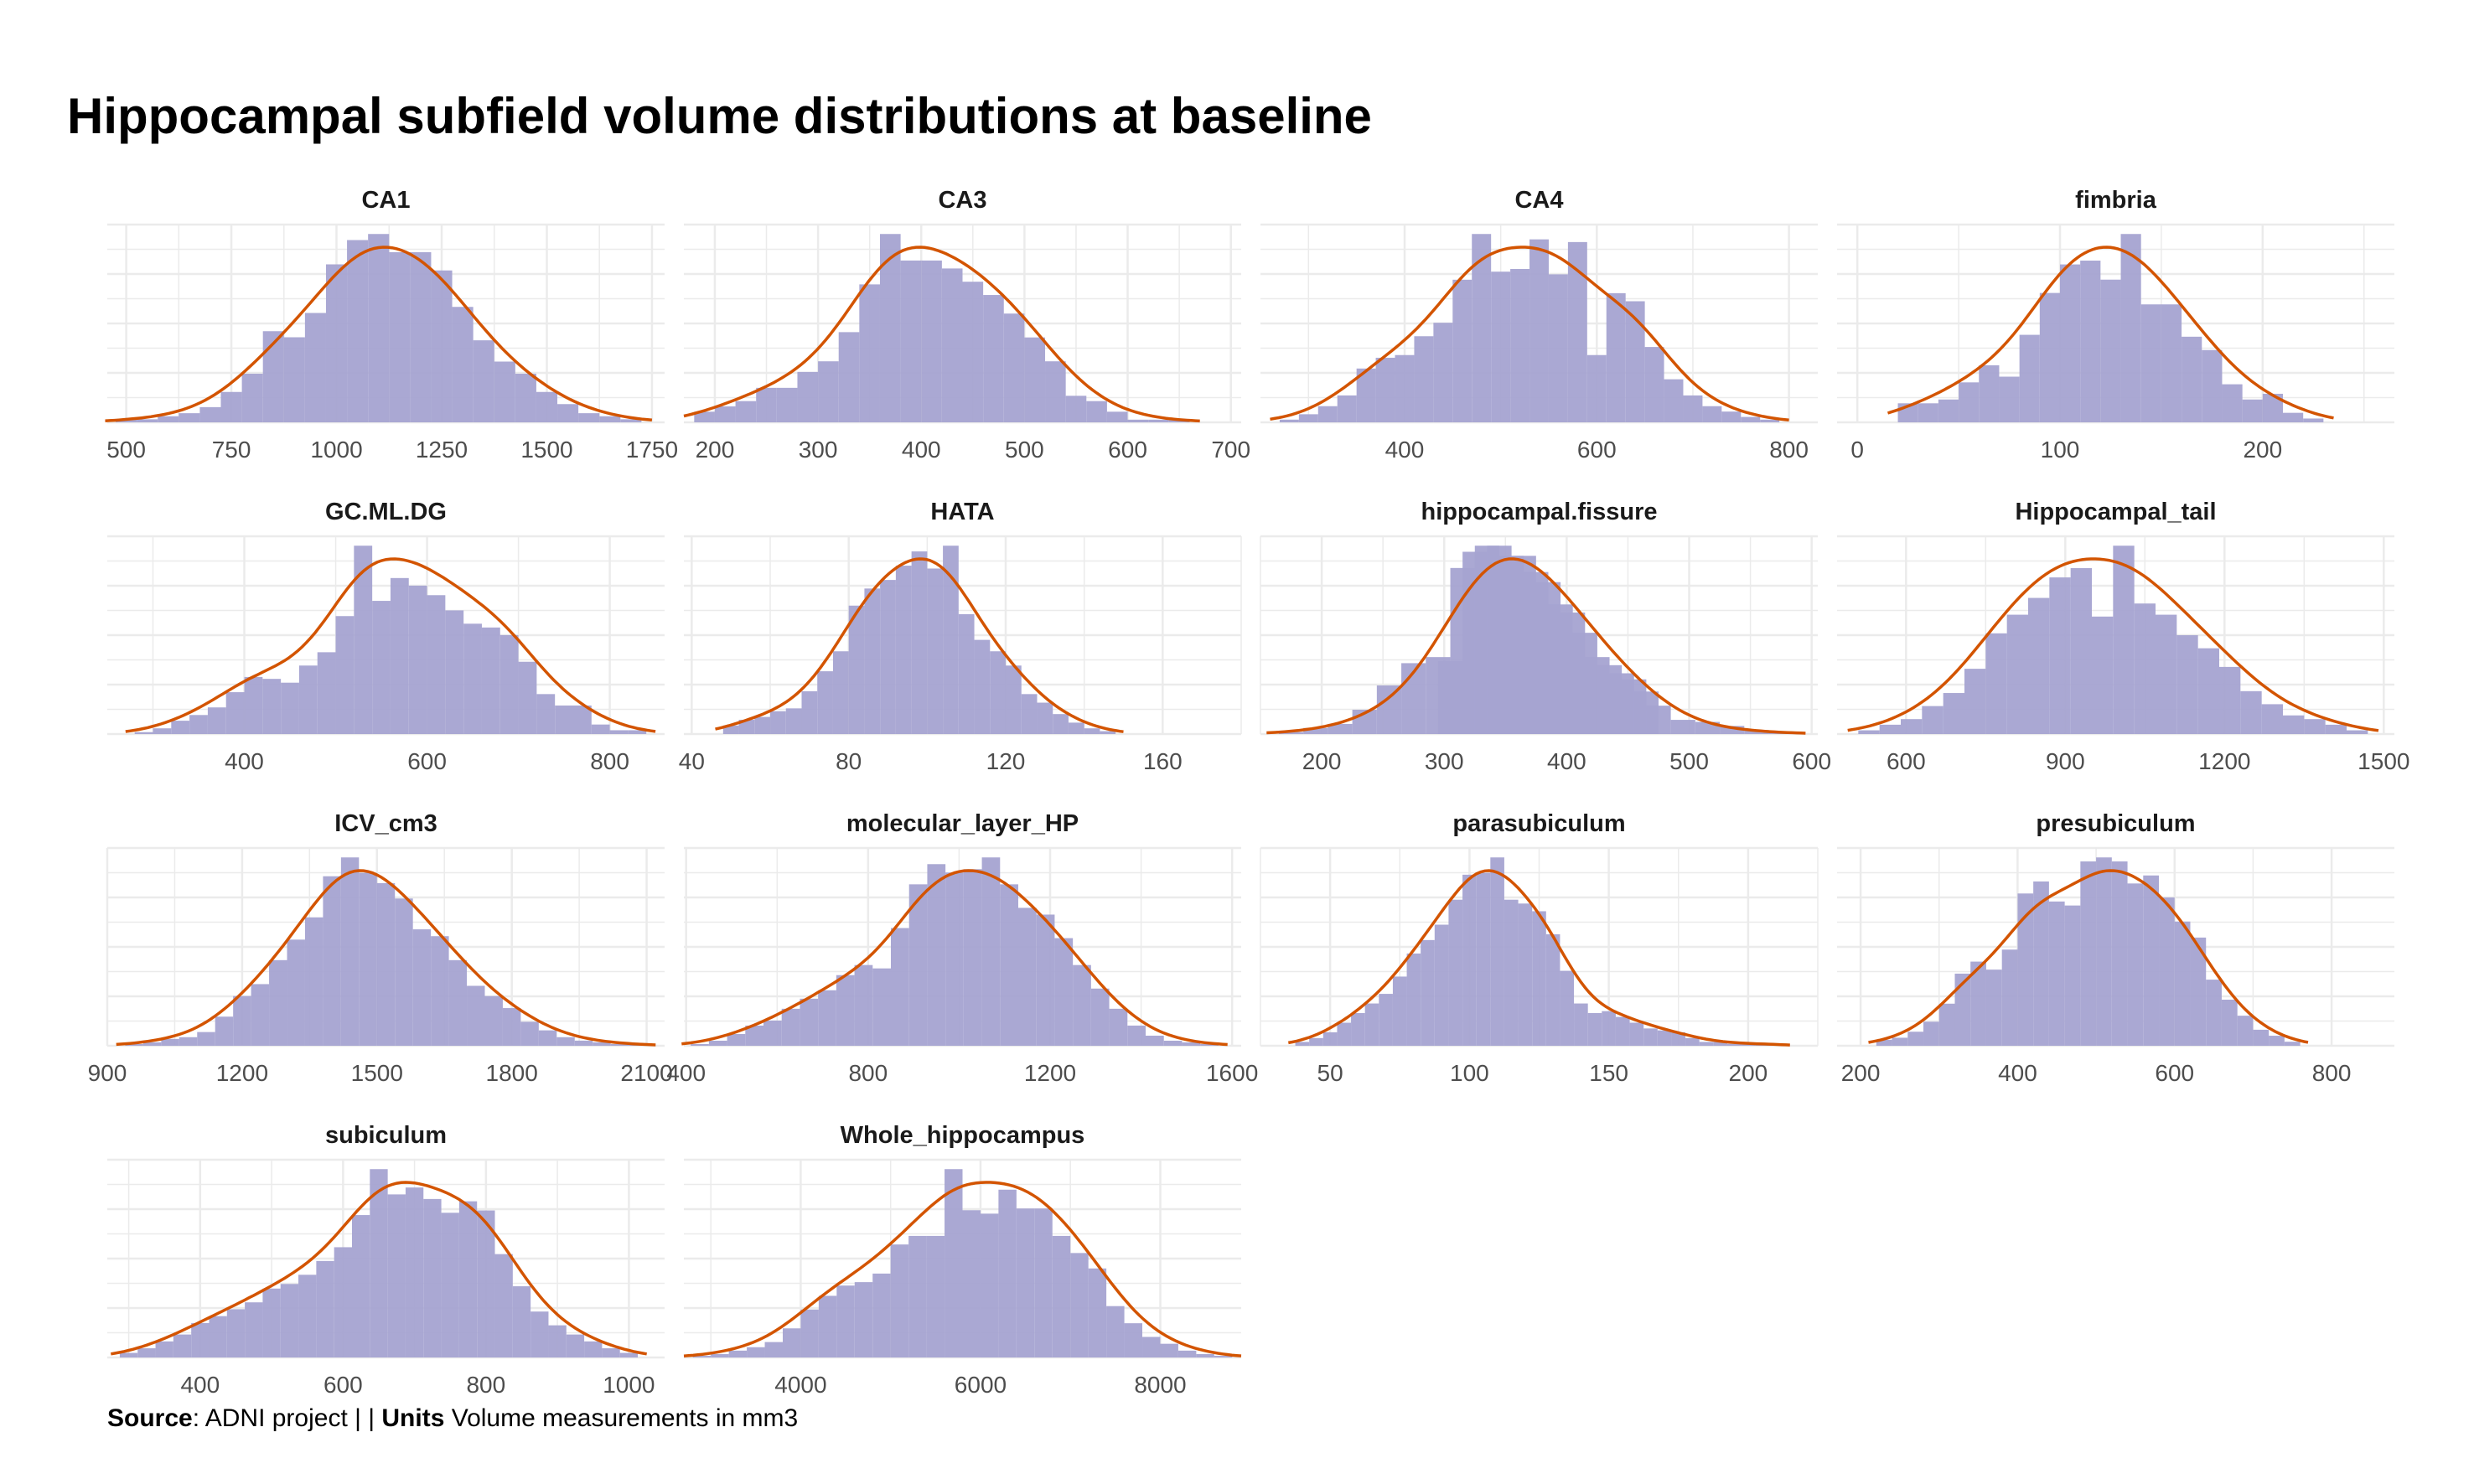 The width and height of the screenshot is (2474, 1484). What do you see at coordinates (379, 1269) in the screenshot?
I see `density-curve` at bounding box center [379, 1269].